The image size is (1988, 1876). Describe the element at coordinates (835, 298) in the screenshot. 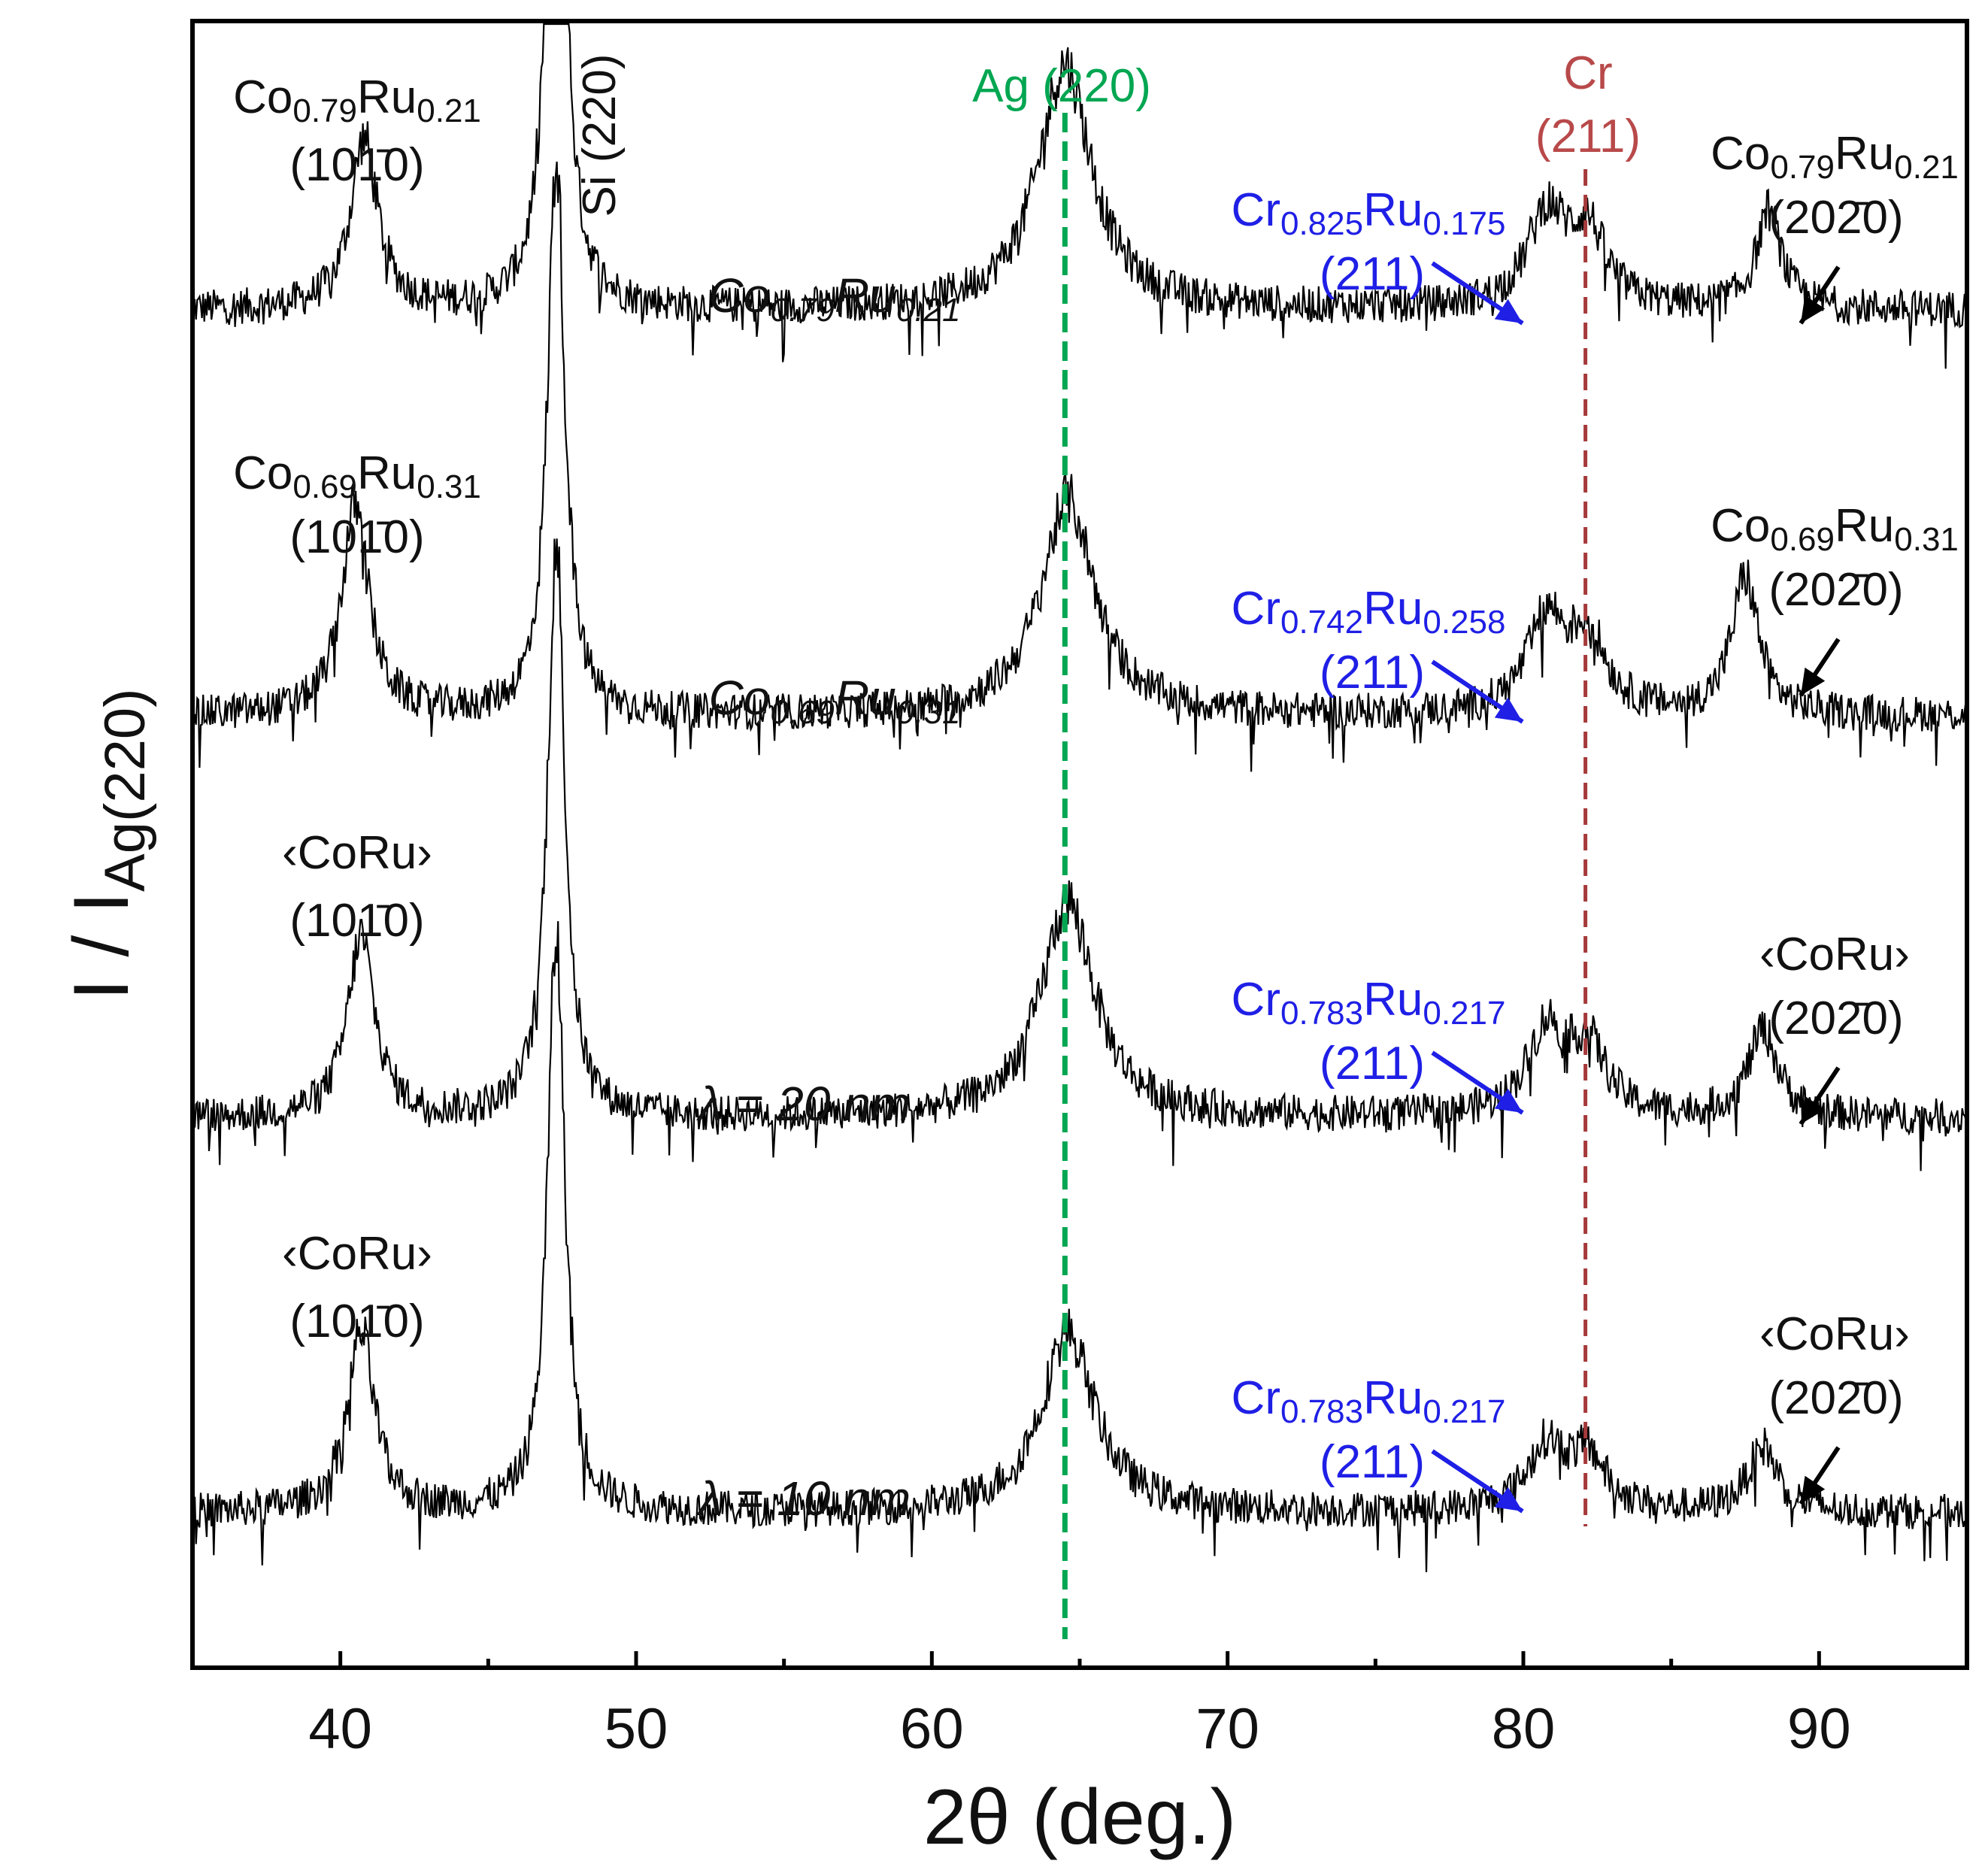

I see `sample-label: Co0.79Ru0.21` at that location.